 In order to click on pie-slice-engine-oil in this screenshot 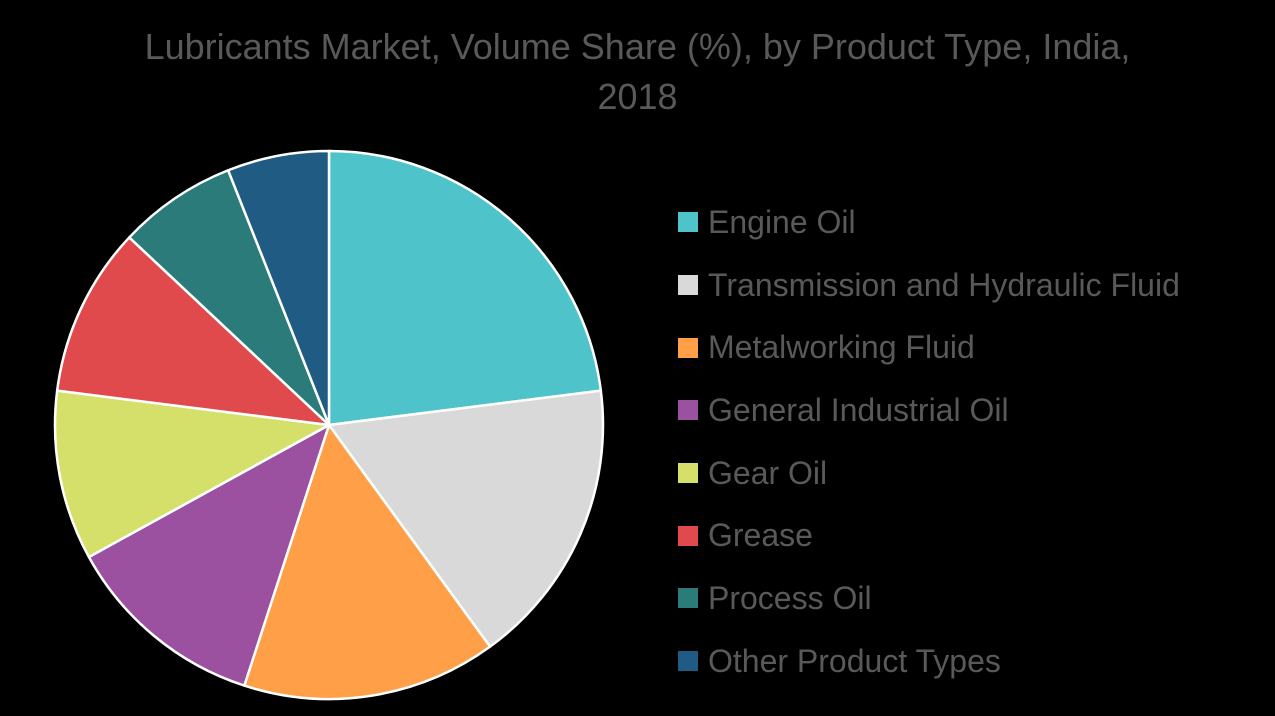, I will do `click(465, 288)`.